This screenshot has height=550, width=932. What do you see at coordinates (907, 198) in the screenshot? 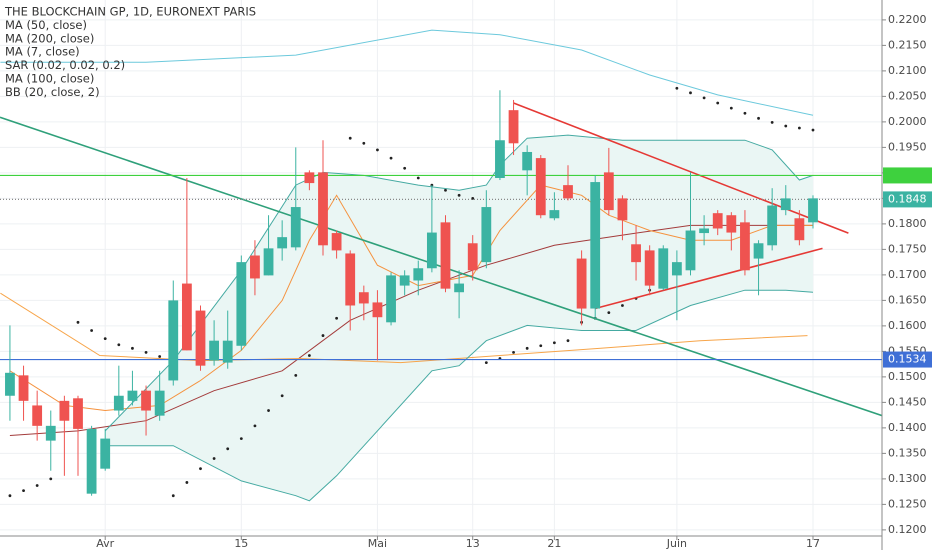
I see `price-tag-label: 0.1848` at bounding box center [907, 198].